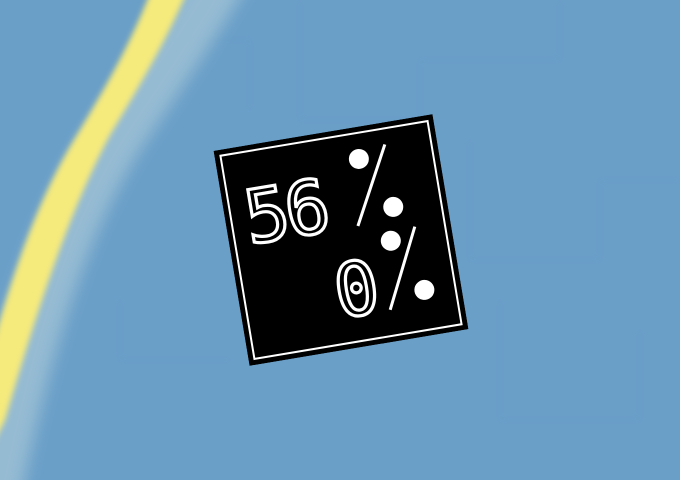 Image resolution: width=680 pixels, height=480 pixels. I want to click on readout-row-1: 56 %, so click(320, 203).